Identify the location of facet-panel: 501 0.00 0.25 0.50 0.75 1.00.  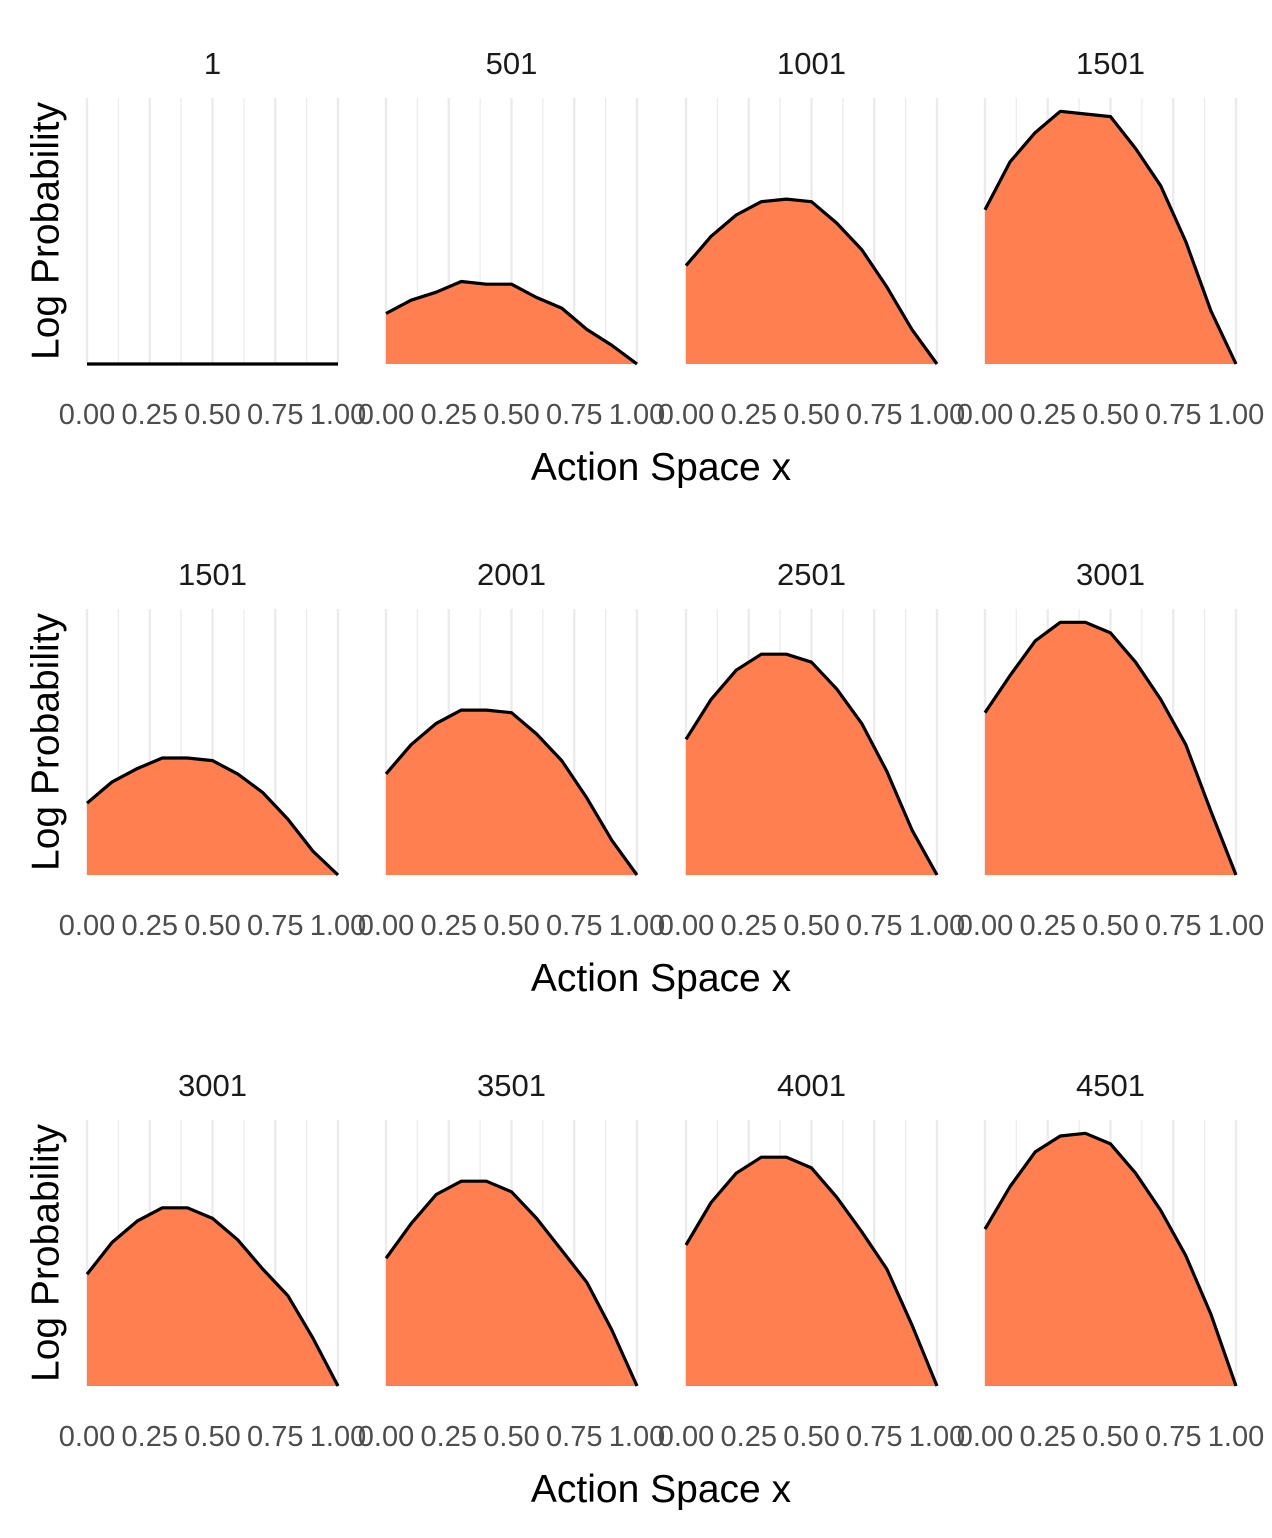
(511, 238).